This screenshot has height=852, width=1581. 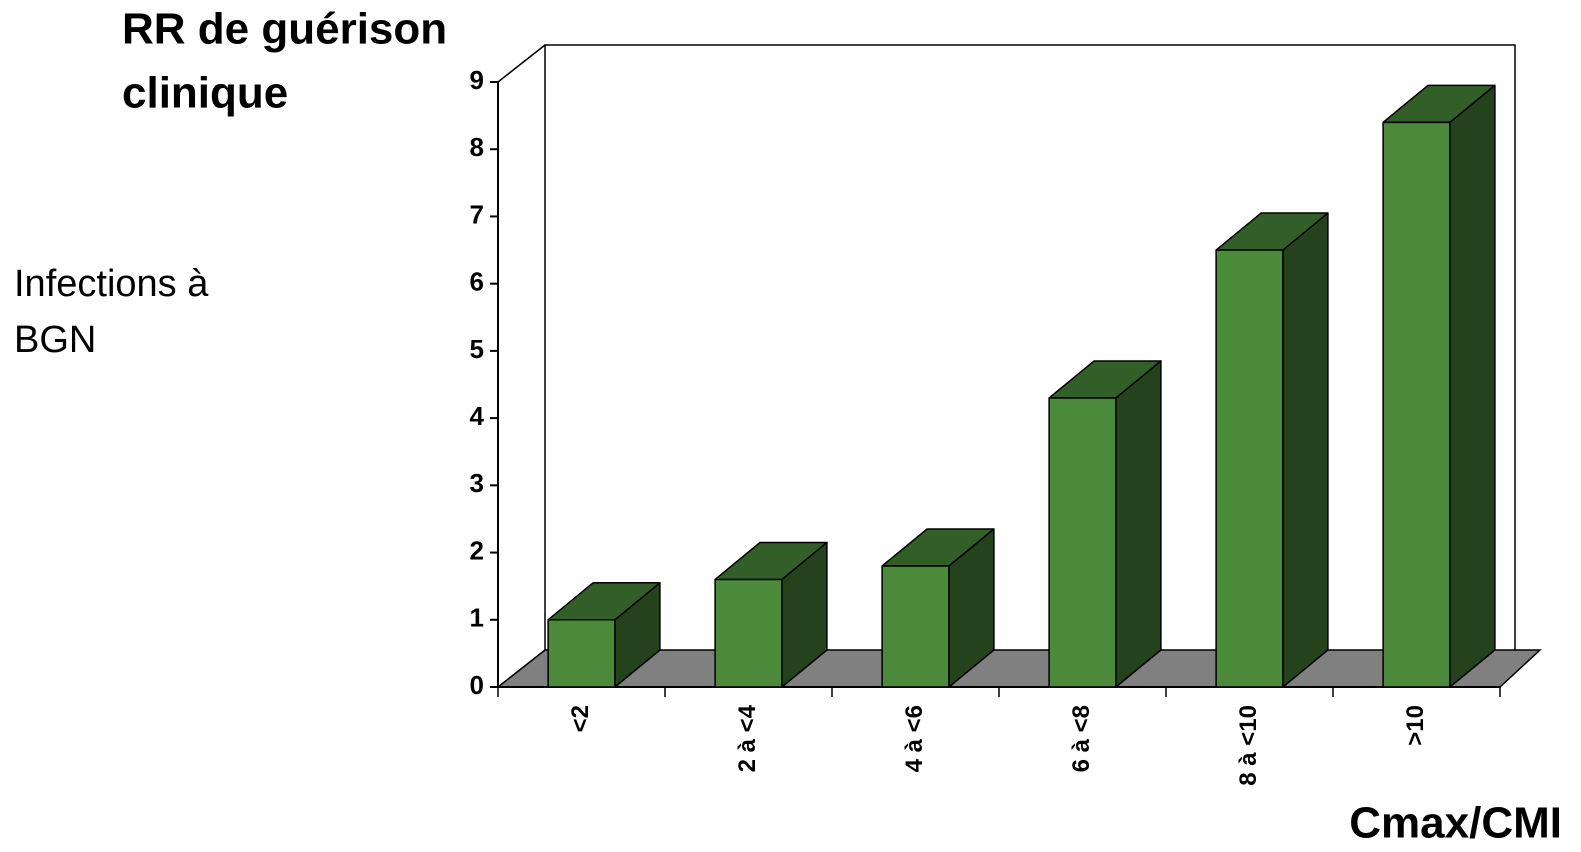 What do you see at coordinates (1455, 823) in the screenshot?
I see `x-axis-label: Cmax/CMI` at bounding box center [1455, 823].